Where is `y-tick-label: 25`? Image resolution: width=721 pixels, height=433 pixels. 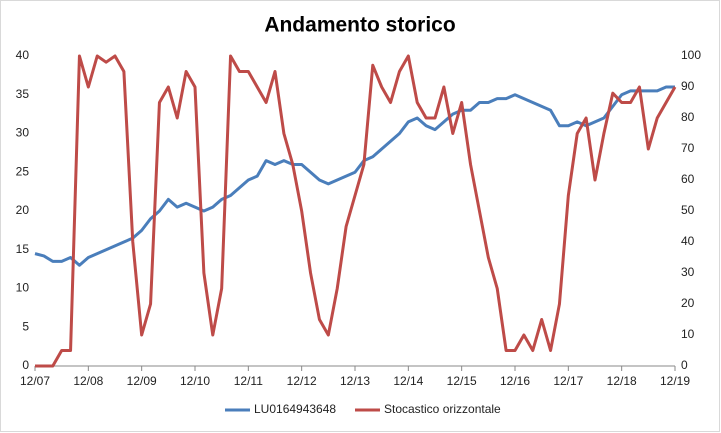 y-tick-label: 25 is located at coordinates (23, 171).